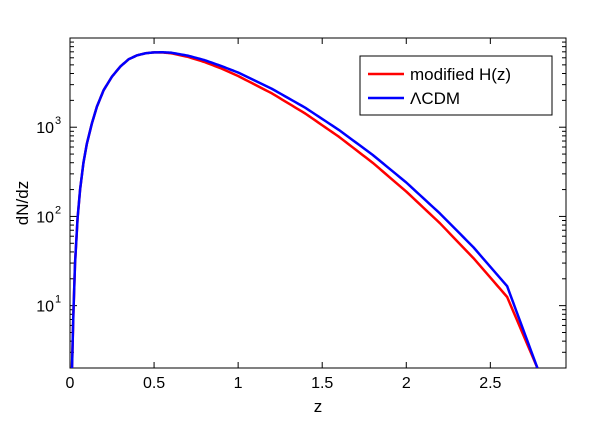 The image size is (598, 440). I want to click on legend: modified H(z) ΛCDM, so click(456, 85).